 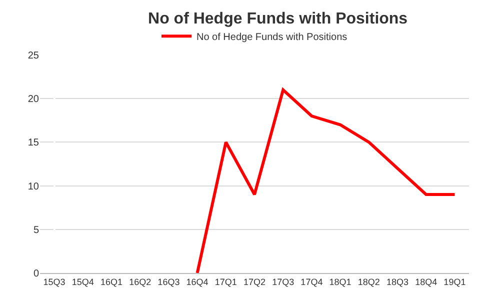 I want to click on legend-label: No of Hedge Funds with Positions, so click(x=272, y=38).